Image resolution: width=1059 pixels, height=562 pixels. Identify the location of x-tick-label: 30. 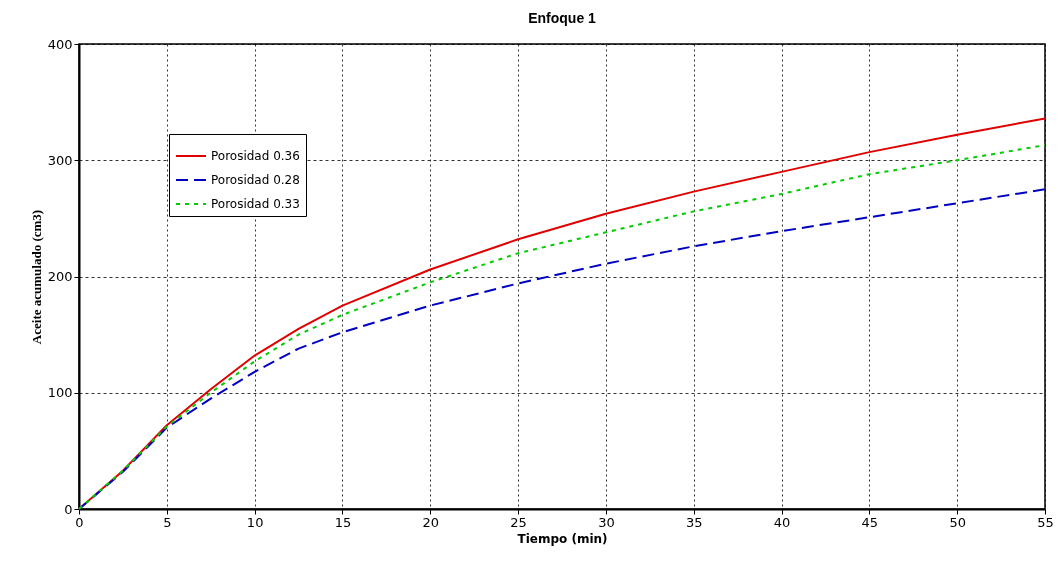
(606, 522).